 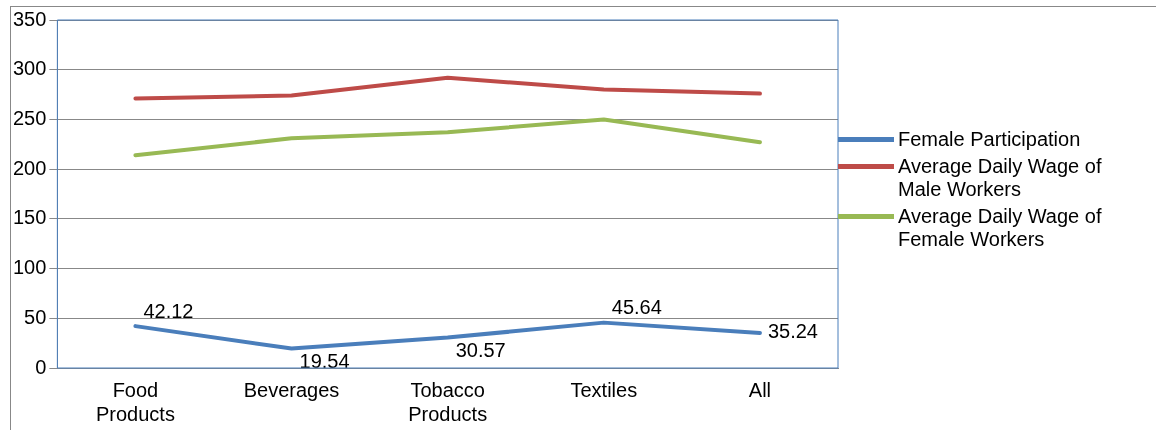 I want to click on legend-label: Female Participation, so click(x=989, y=139).